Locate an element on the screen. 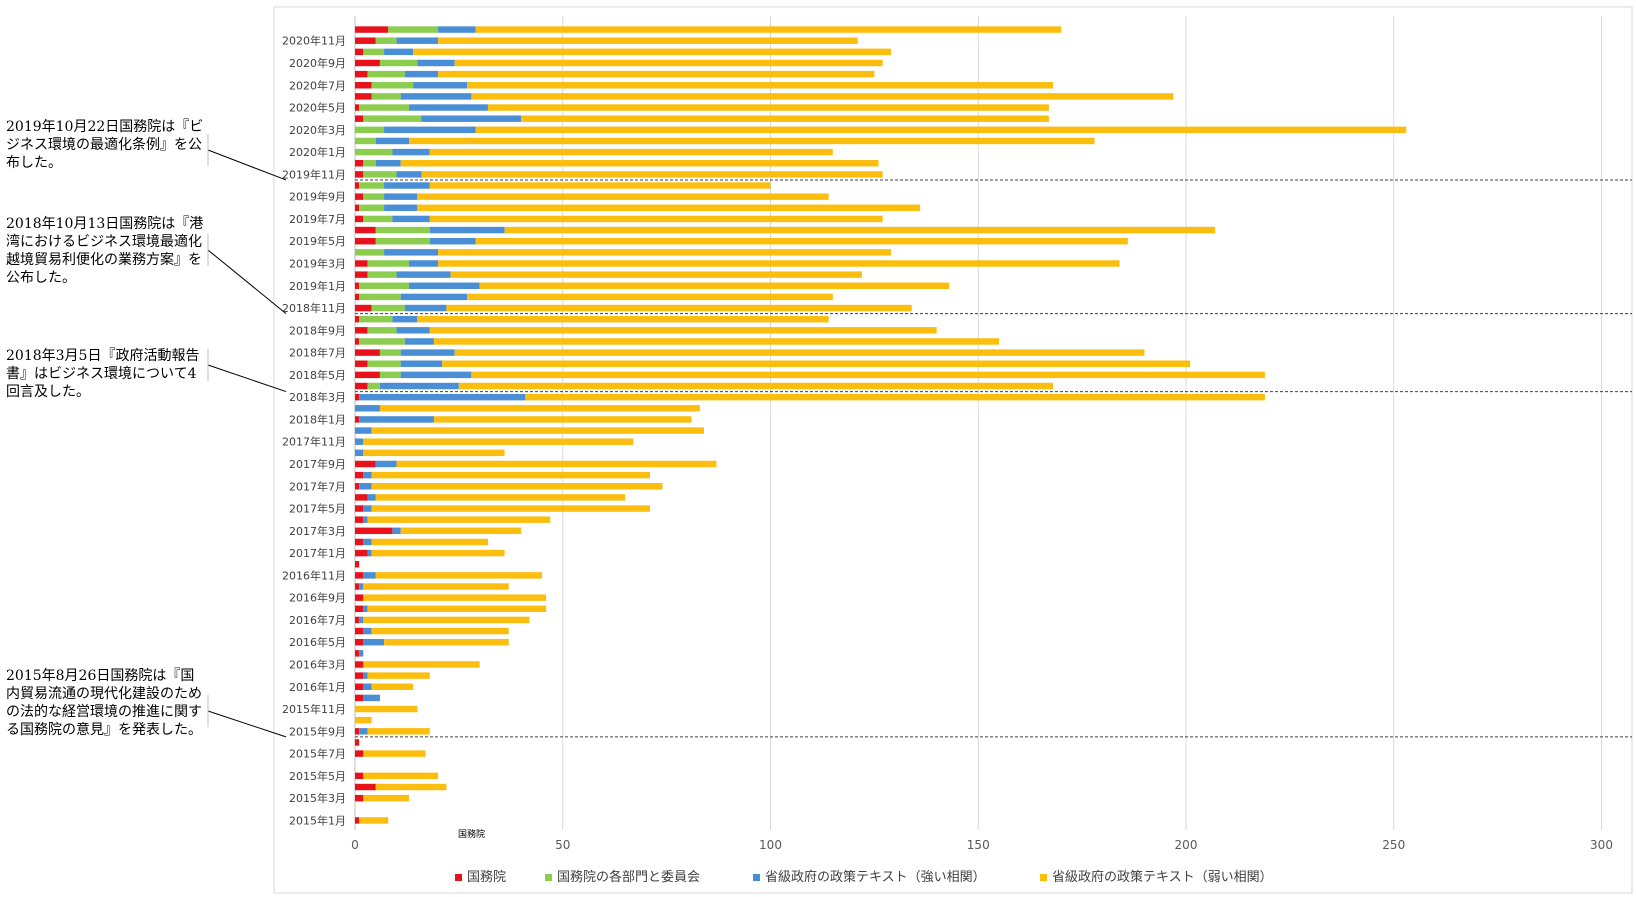 Image resolution: width=1636 pixels, height=897 pixels. category-label: 2015年9月 is located at coordinates (317, 731).